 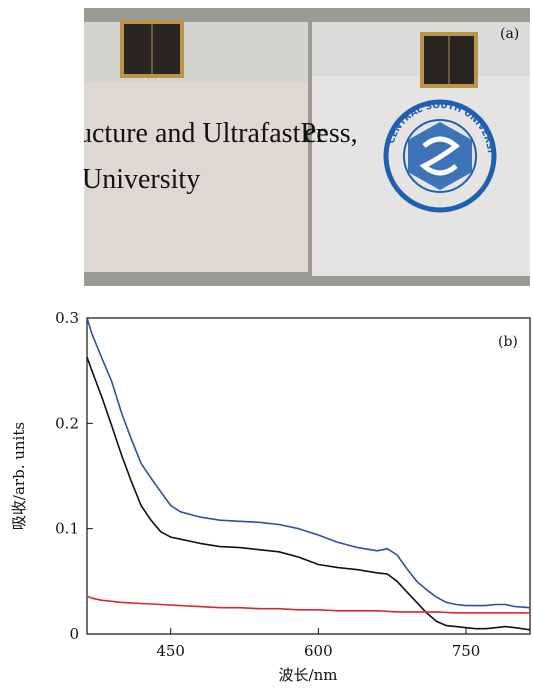 What do you see at coordinates (509, 34) in the screenshot?
I see `photo-panel-label: (a)` at bounding box center [509, 34].